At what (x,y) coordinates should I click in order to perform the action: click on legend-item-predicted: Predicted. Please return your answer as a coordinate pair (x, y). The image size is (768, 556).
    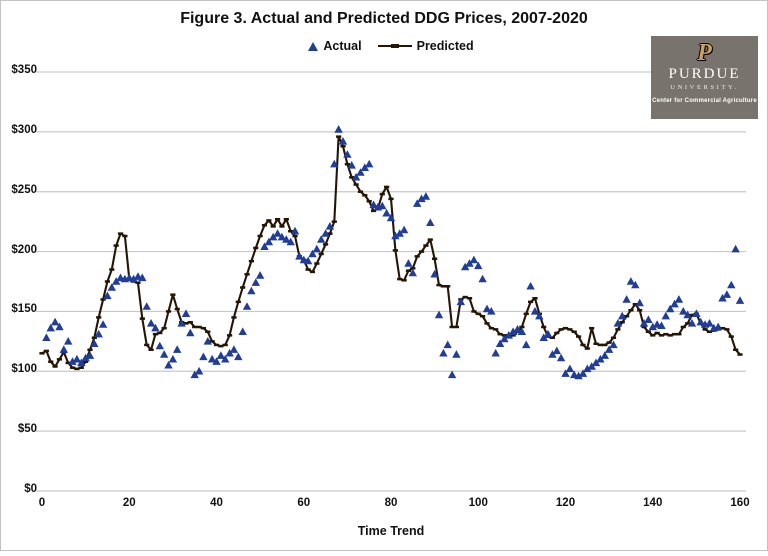
    Looking at the image, I should click on (425, 46).